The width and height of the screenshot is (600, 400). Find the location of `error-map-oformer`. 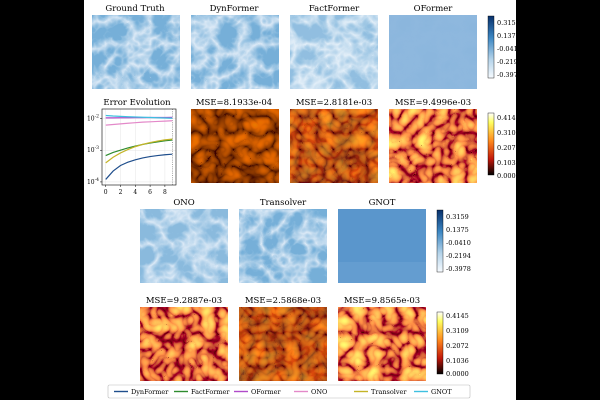

error-map-oformer is located at coordinates (433, 146).